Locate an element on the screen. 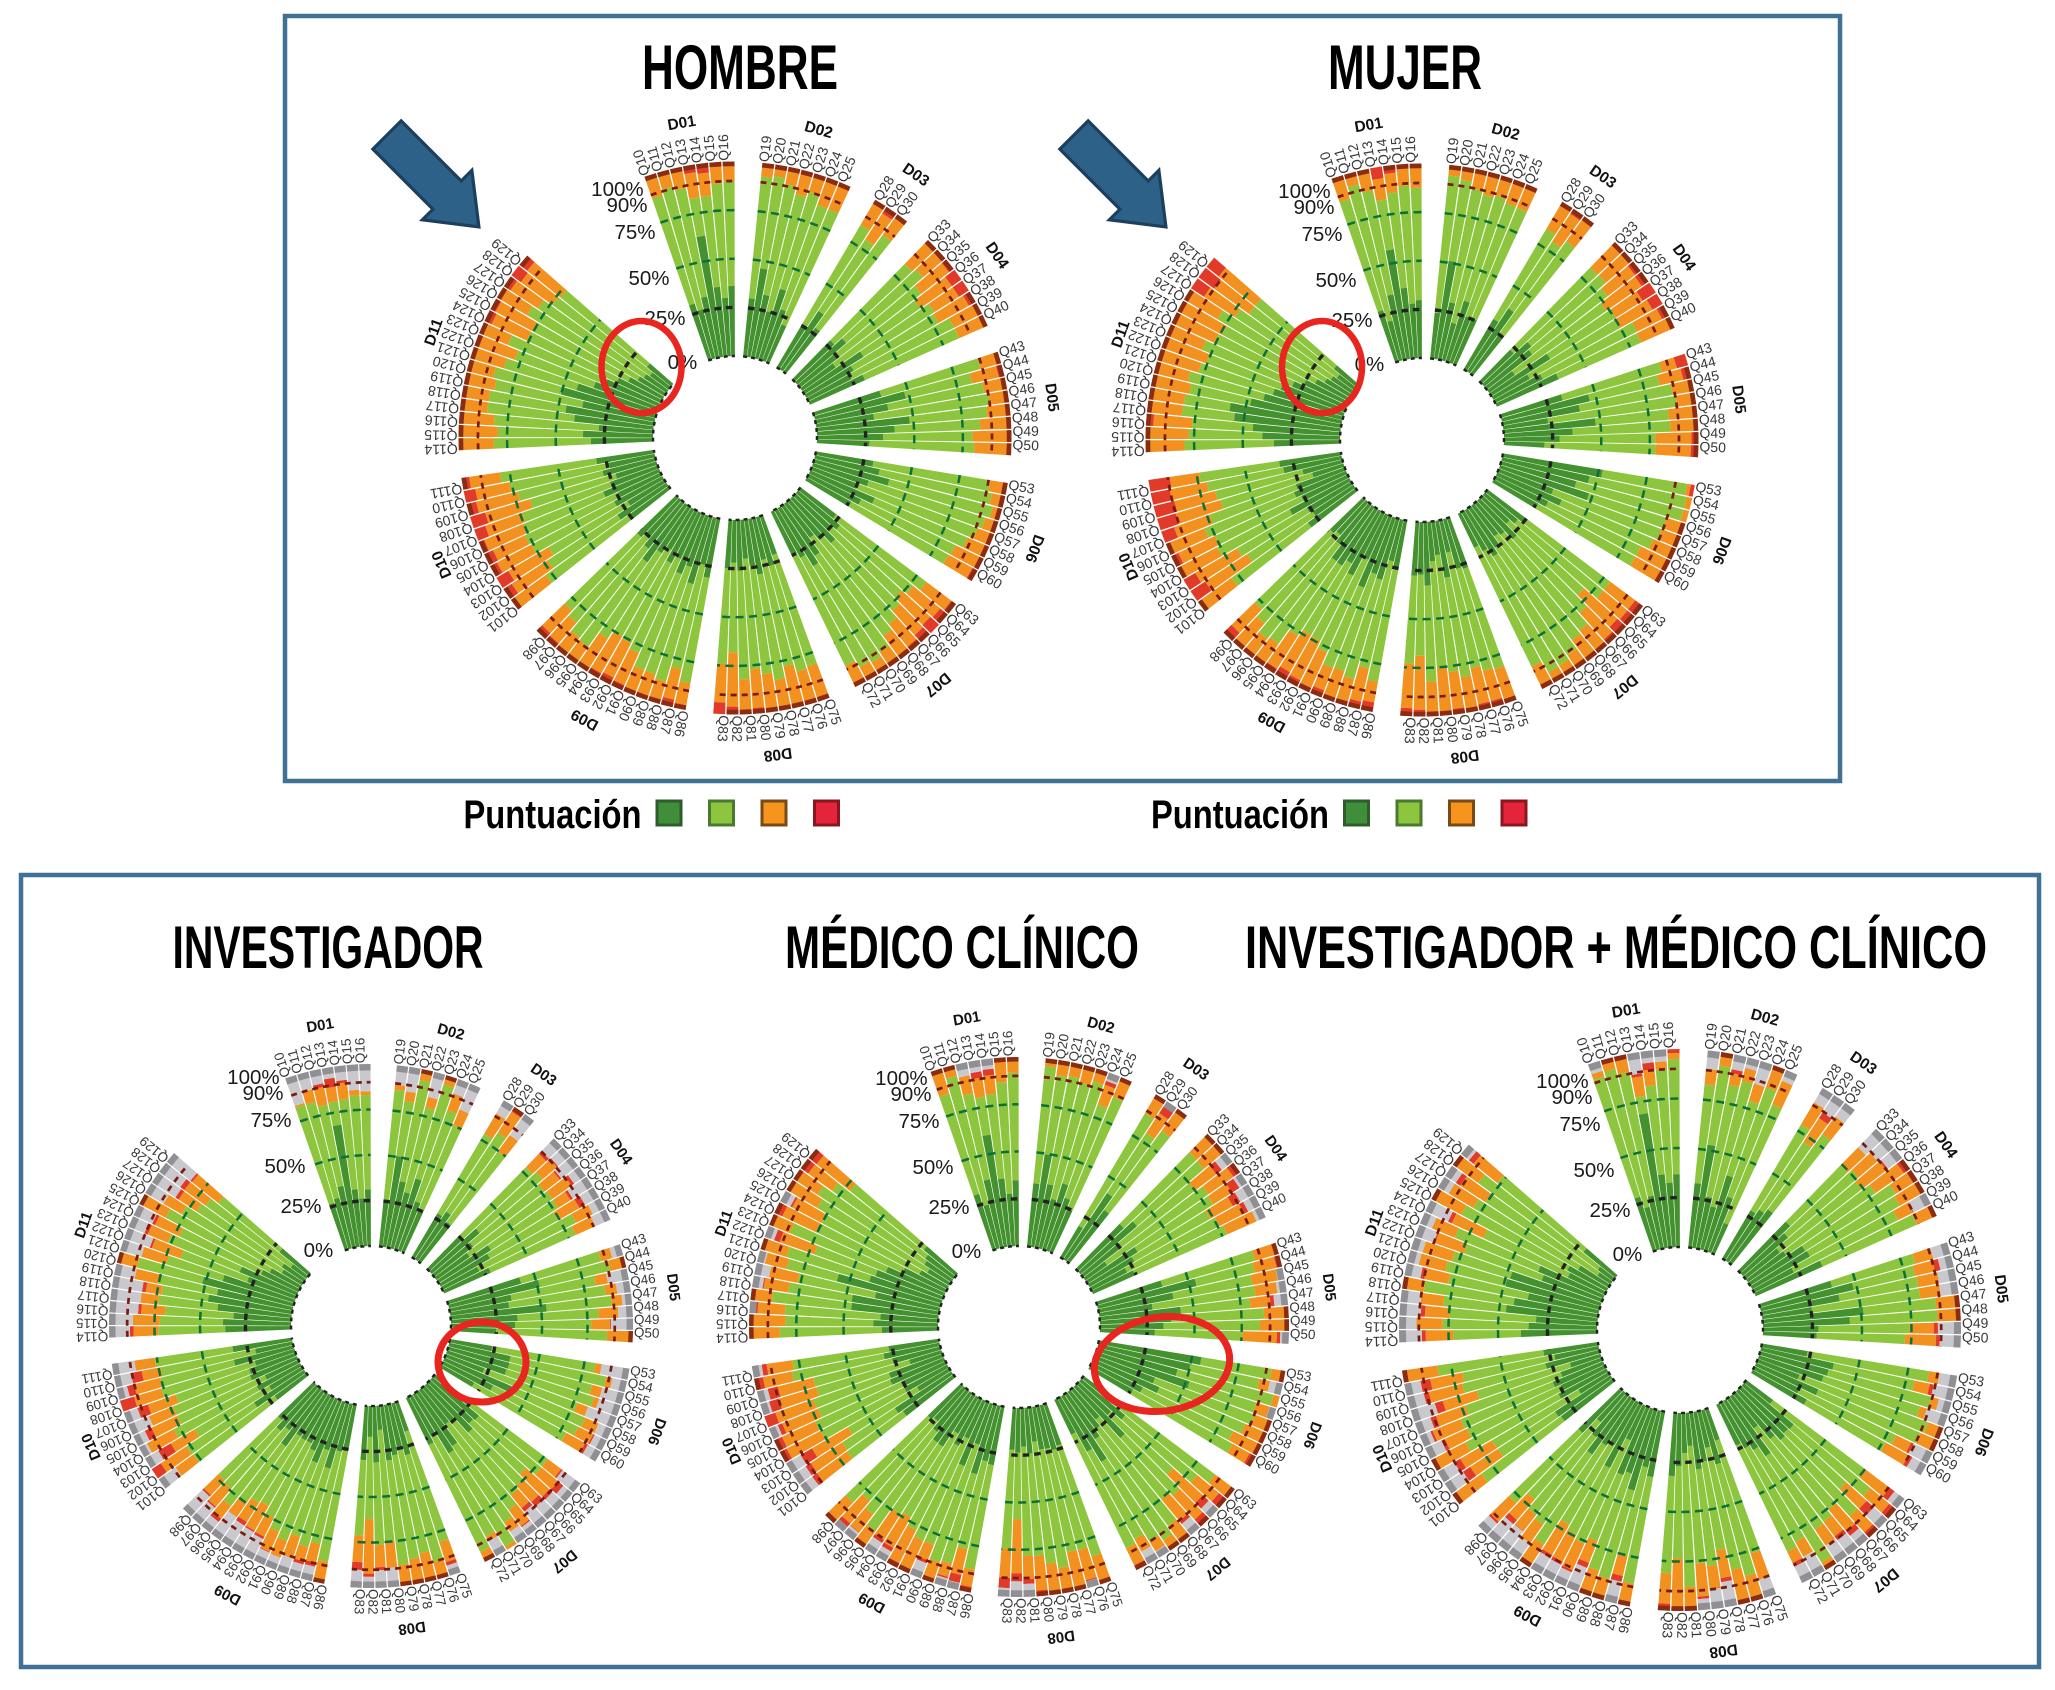 This screenshot has width=2055, height=1690. svg-text: Q86 is located at coordinates (681, 723).